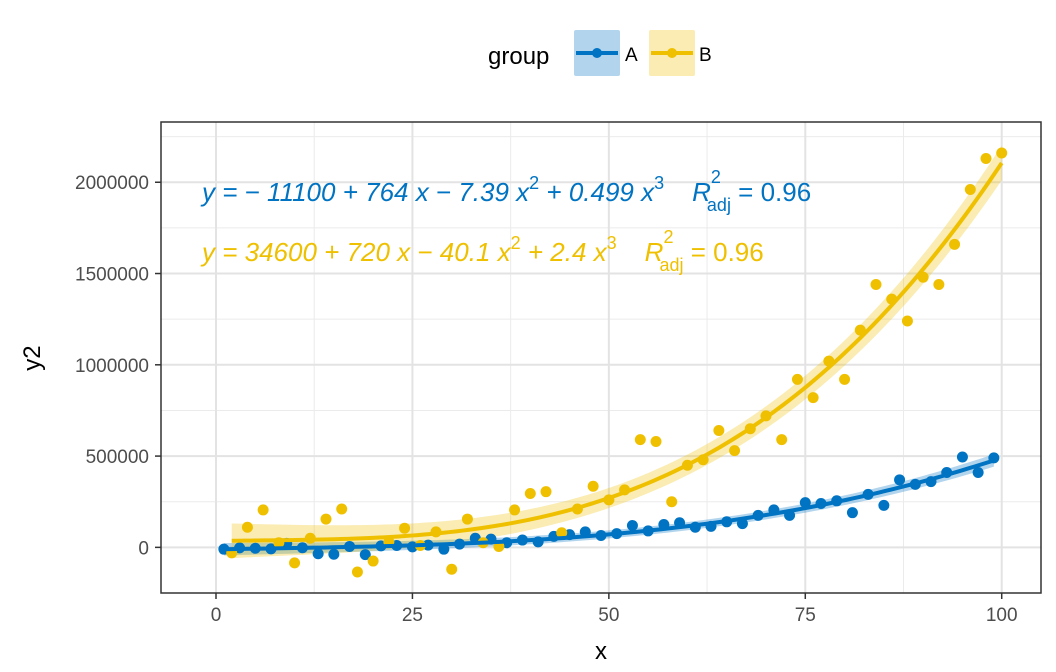  Describe the element at coordinates (705, 55) in the screenshot. I see `legend-label-b: B` at that location.